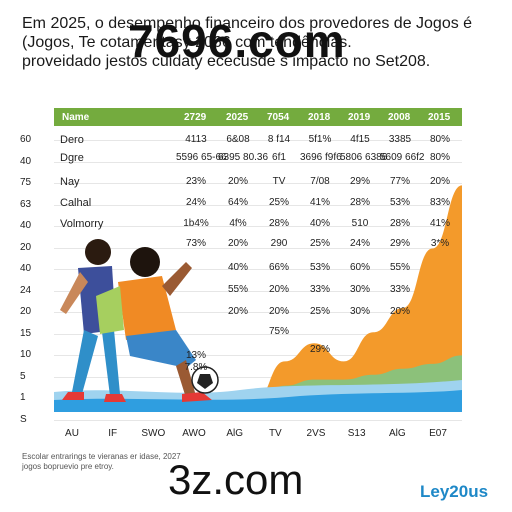 Image resolution: width=512 pixels, height=512 pixels. Describe the element at coordinates (275, 433) in the screenshot. I see `x-tick-label: TV` at that location.